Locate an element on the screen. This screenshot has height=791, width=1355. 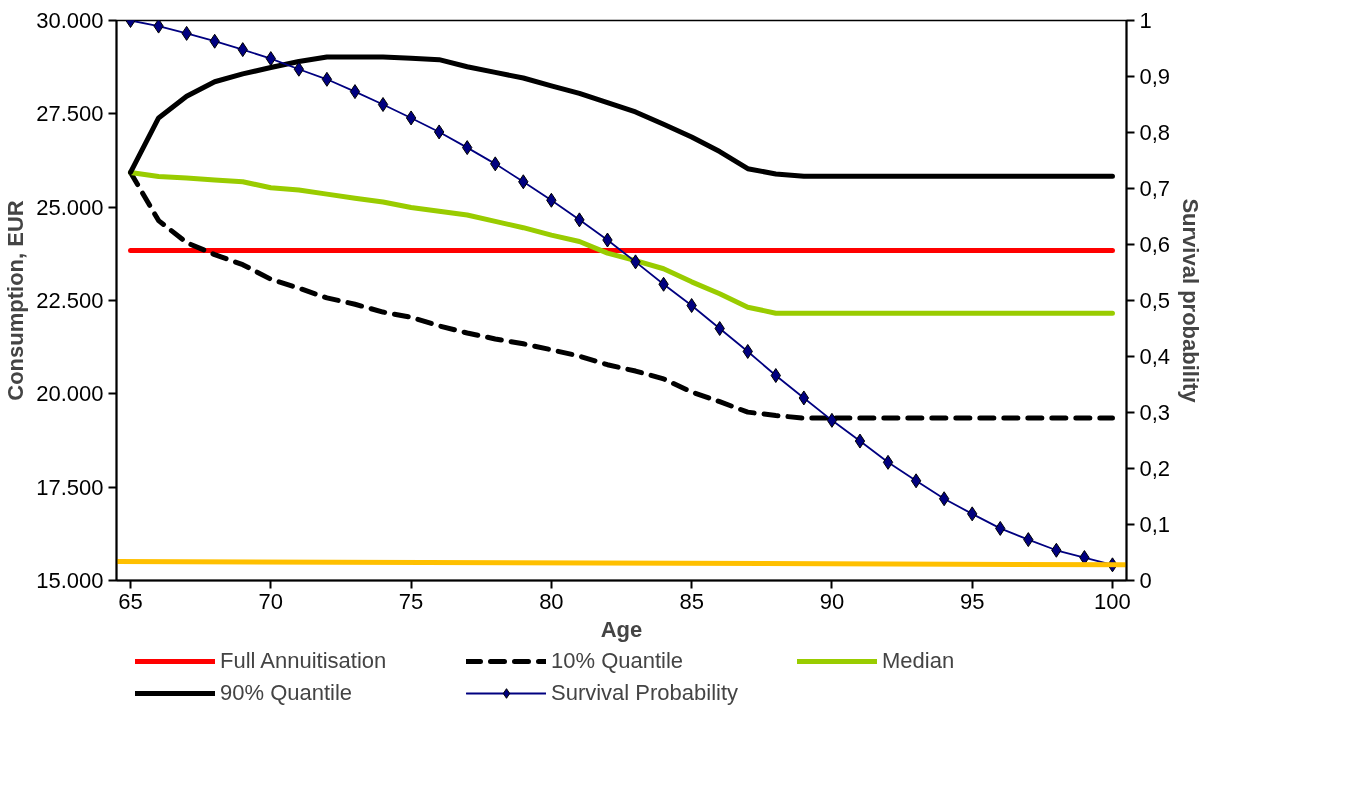
y-tick-label: 15.000 is located at coordinates (70, 580).